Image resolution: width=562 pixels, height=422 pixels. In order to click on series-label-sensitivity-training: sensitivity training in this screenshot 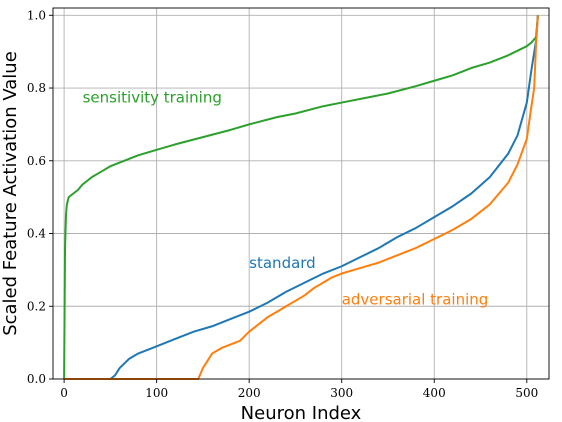, I will do `click(152, 98)`.